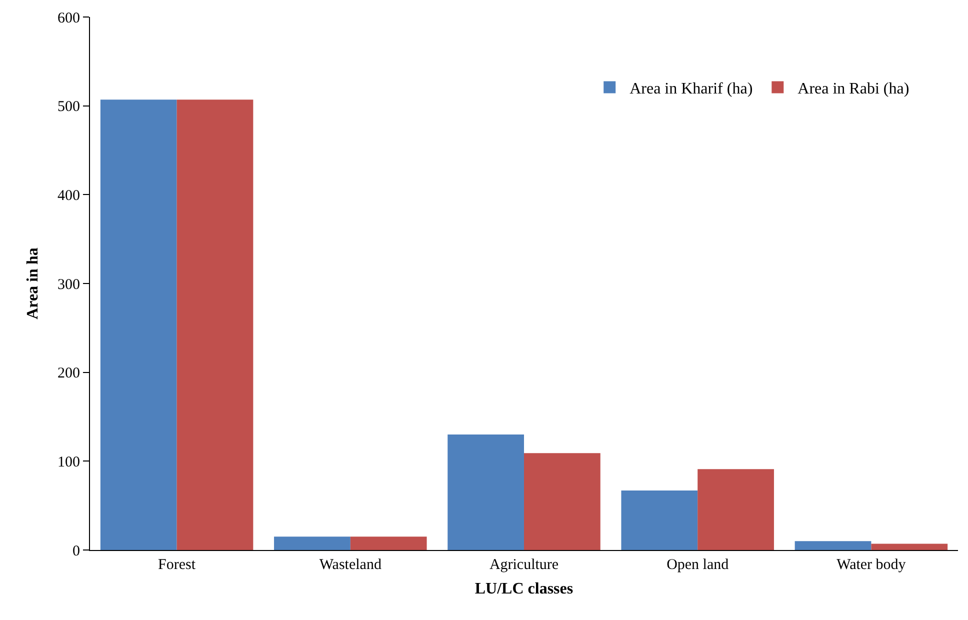  Describe the element at coordinates (691, 89) in the screenshot. I see `legend-label: Area in Kharif (ha)` at that location.